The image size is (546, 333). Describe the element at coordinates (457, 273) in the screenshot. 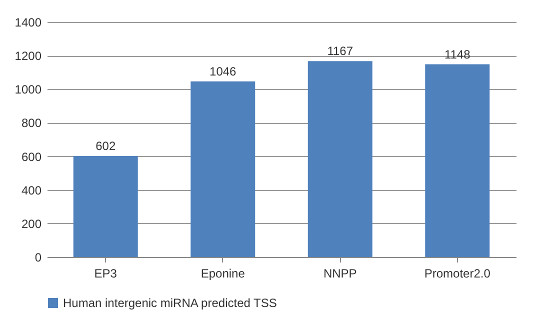

I see `x-tick-label: Promoter2.0` at that location.